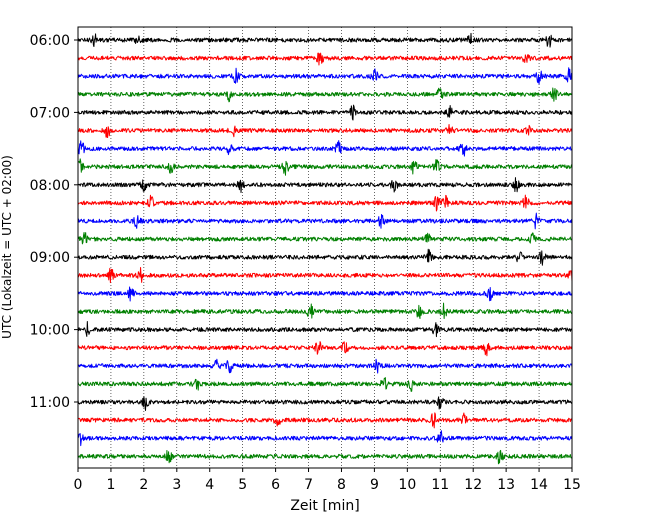  Describe the element at coordinates (473, 485) in the screenshot. I see `x-tick-label: 12` at that location.